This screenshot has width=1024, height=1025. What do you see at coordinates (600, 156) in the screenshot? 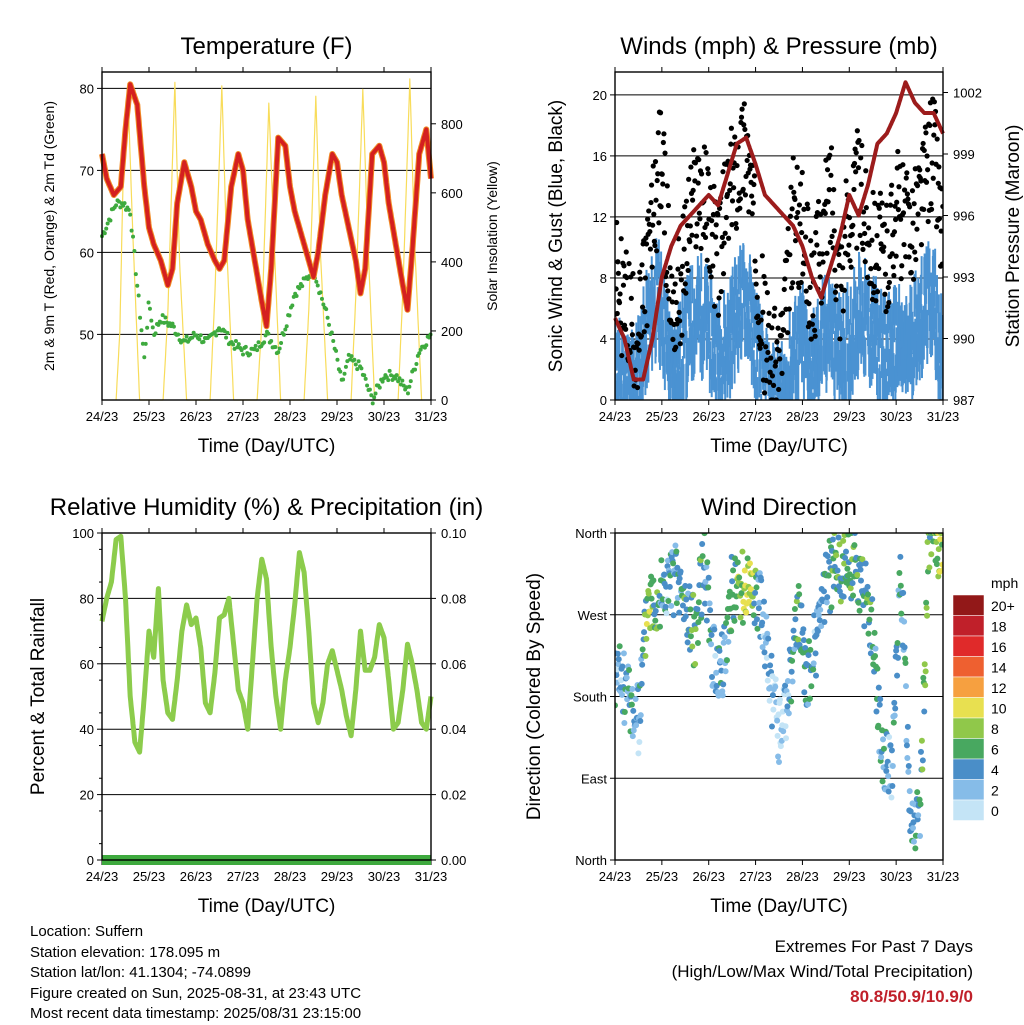
I see `y-tick-label: 16` at bounding box center [600, 156].